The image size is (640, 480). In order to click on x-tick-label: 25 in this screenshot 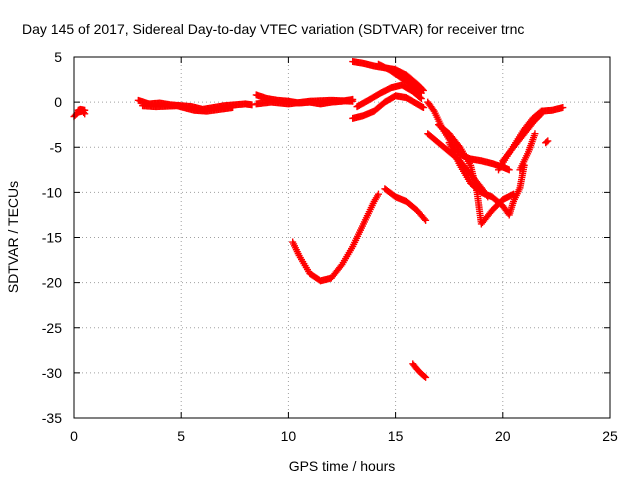, I will do `click(610, 436)`.